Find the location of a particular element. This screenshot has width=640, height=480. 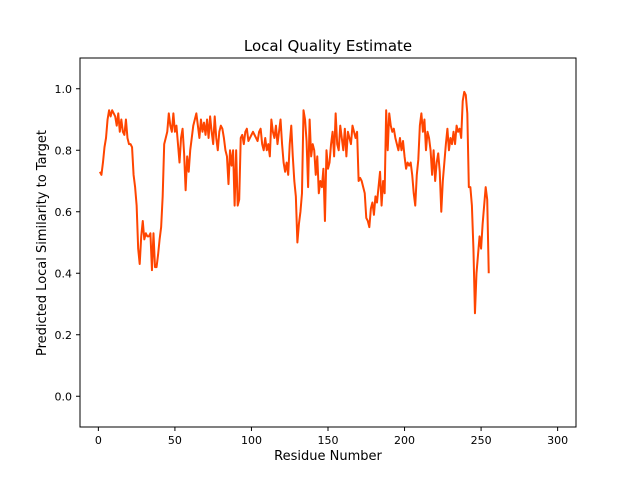

y-tick-label: 0.2 is located at coordinates (64, 335).